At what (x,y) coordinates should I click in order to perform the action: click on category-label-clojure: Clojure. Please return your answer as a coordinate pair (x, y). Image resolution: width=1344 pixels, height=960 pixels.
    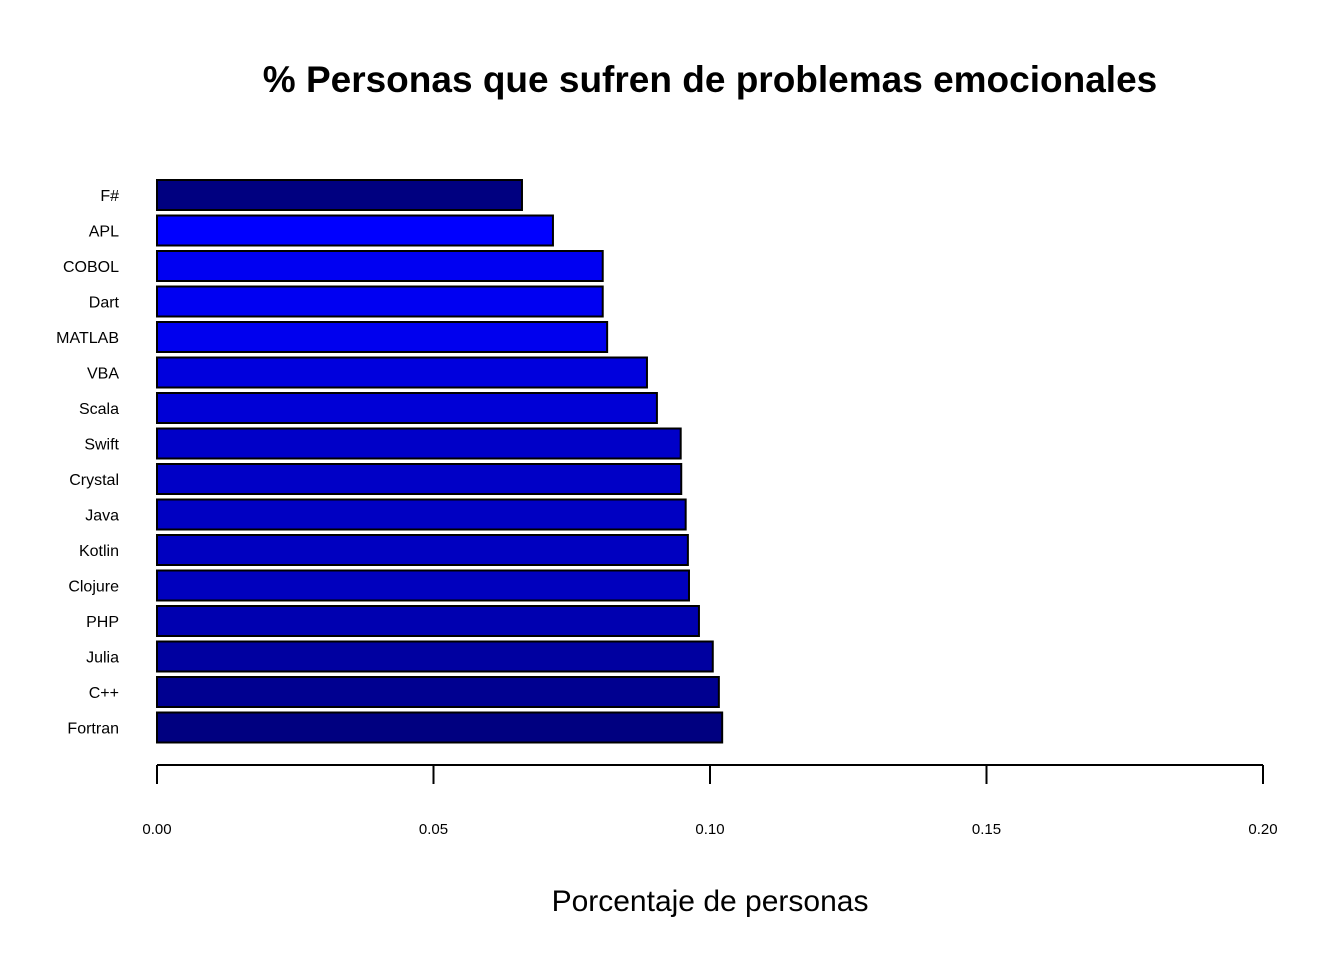
    Looking at the image, I should click on (93, 587).